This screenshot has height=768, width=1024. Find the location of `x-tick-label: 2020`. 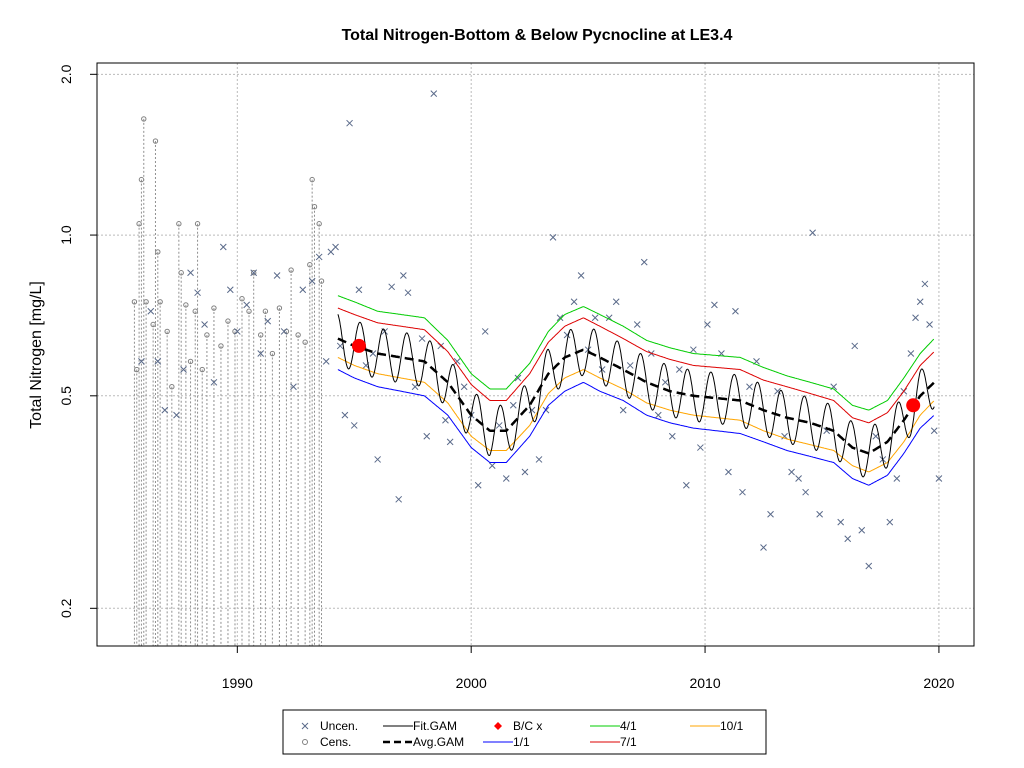

x-tick-label: 2020 is located at coordinates (938, 683).